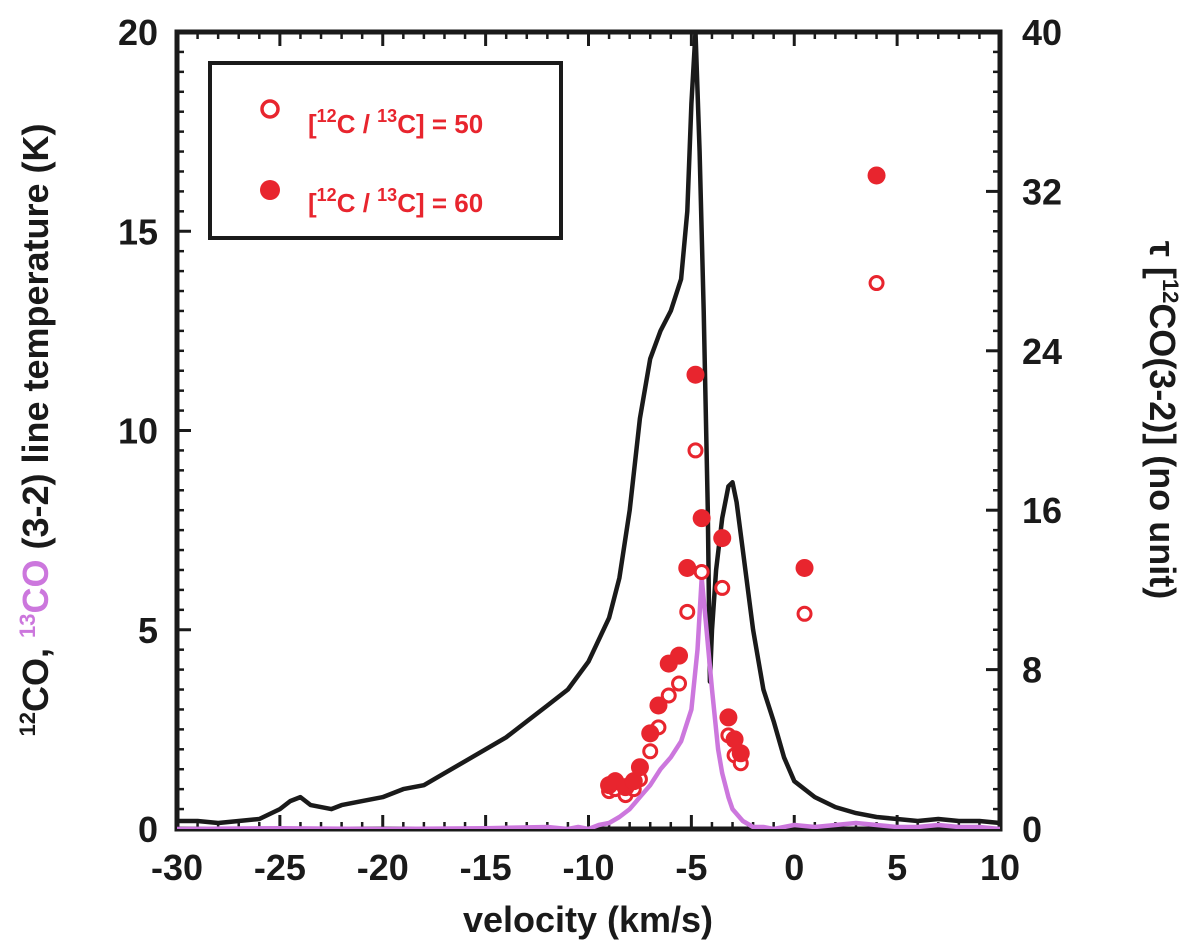 The image size is (1200, 947). I want to click on x-tick-label: -25, so click(280, 867).